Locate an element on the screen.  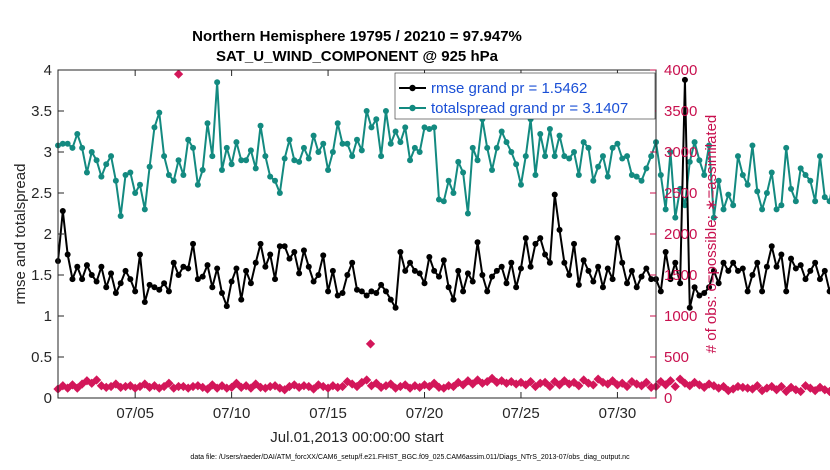
y-right-tick-label: 2500 is located at coordinates (680, 193).